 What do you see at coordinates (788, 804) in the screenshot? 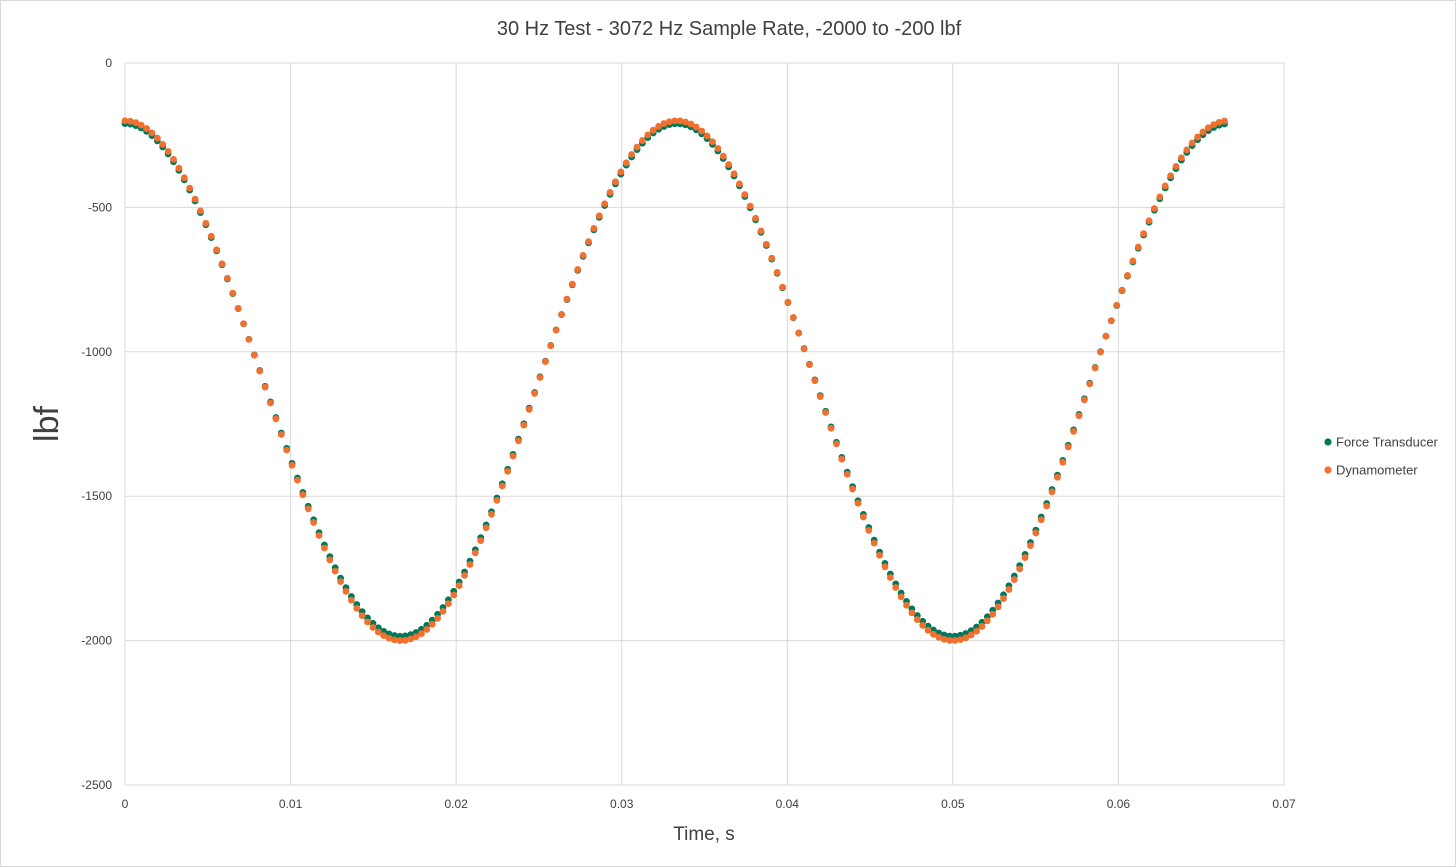
I see `x-tick-label: 0.04` at bounding box center [788, 804].